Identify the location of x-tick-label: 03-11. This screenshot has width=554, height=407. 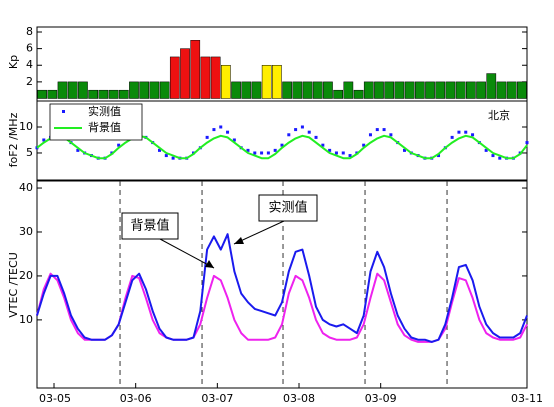
(527, 398).